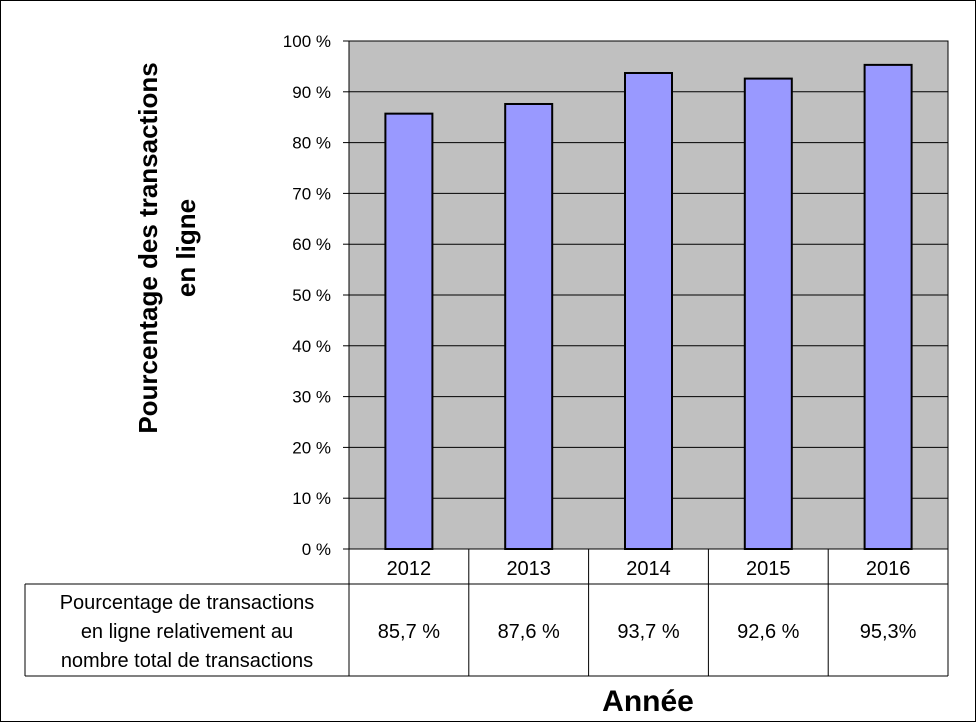 Image resolution: width=979 pixels, height=725 pixels. Describe the element at coordinates (311, 295) in the screenshot. I see `y-tick-label: 50 %` at that location.